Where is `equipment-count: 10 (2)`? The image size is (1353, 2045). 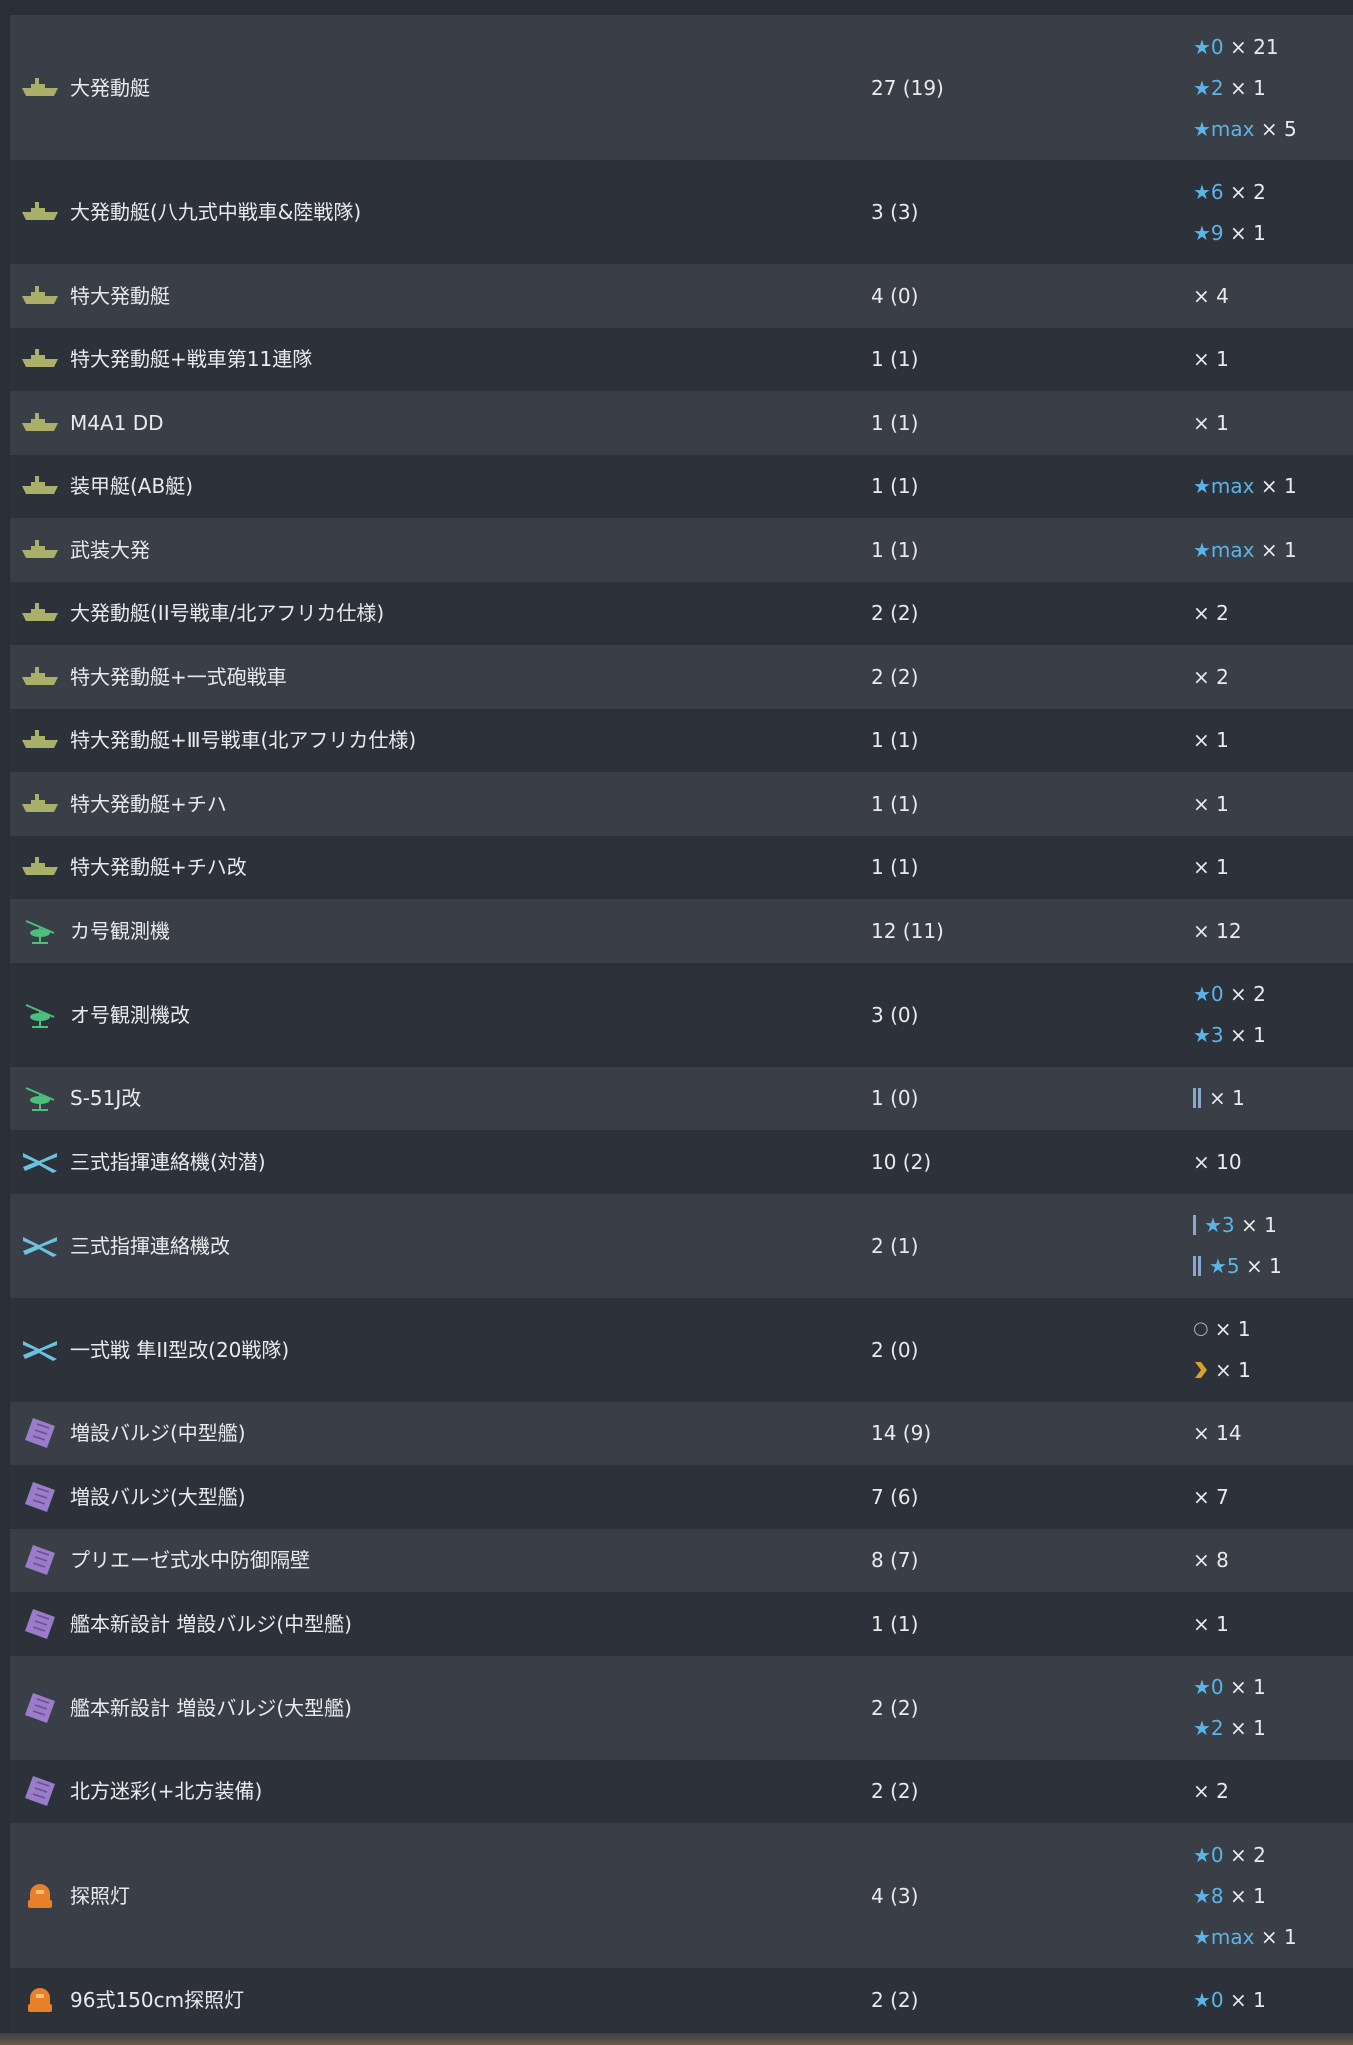 equipment-count: 10 (2) is located at coordinates (901, 1161).